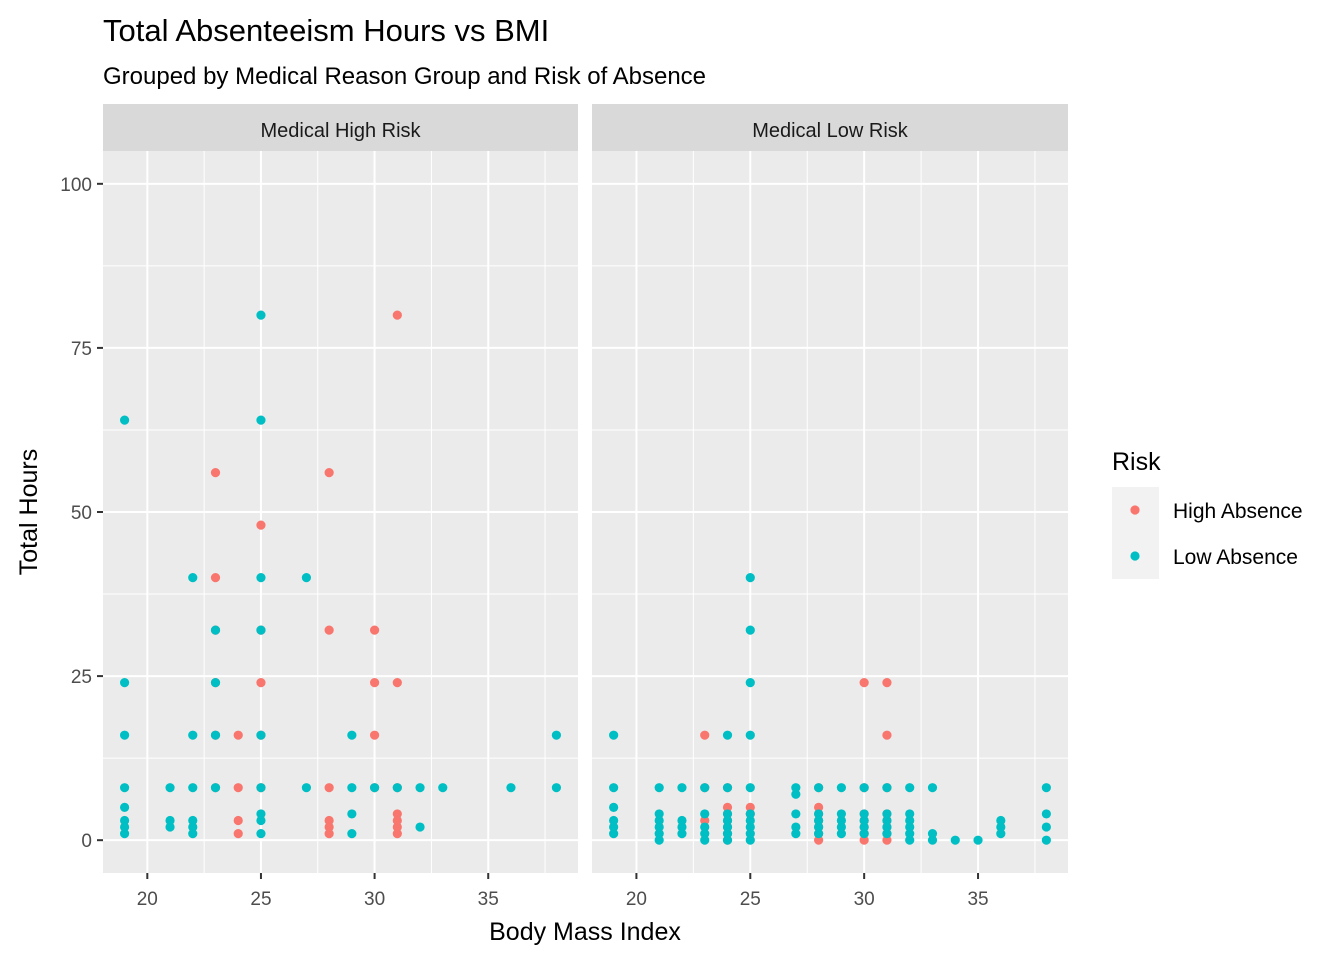 The width and height of the screenshot is (1344, 960). What do you see at coordinates (81, 677) in the screenshot?
I see `y-tick-label: 25` at bounding box center [81, 677].